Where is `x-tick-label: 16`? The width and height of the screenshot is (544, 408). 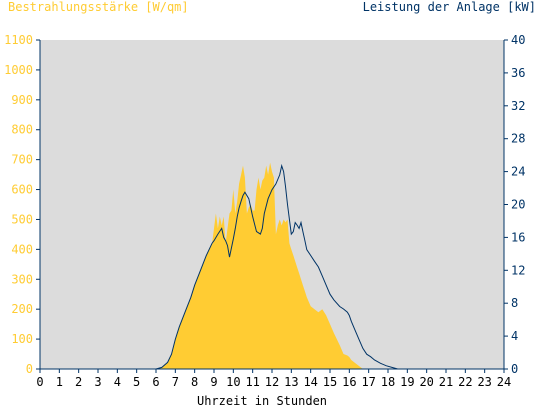 x-tick-label: 16 is located at coordinates (349, 382).